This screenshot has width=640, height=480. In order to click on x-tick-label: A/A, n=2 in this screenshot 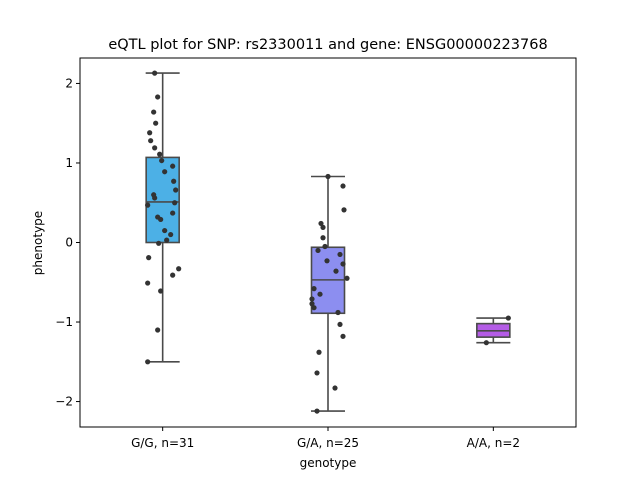, I will do `click(493, 443)`.